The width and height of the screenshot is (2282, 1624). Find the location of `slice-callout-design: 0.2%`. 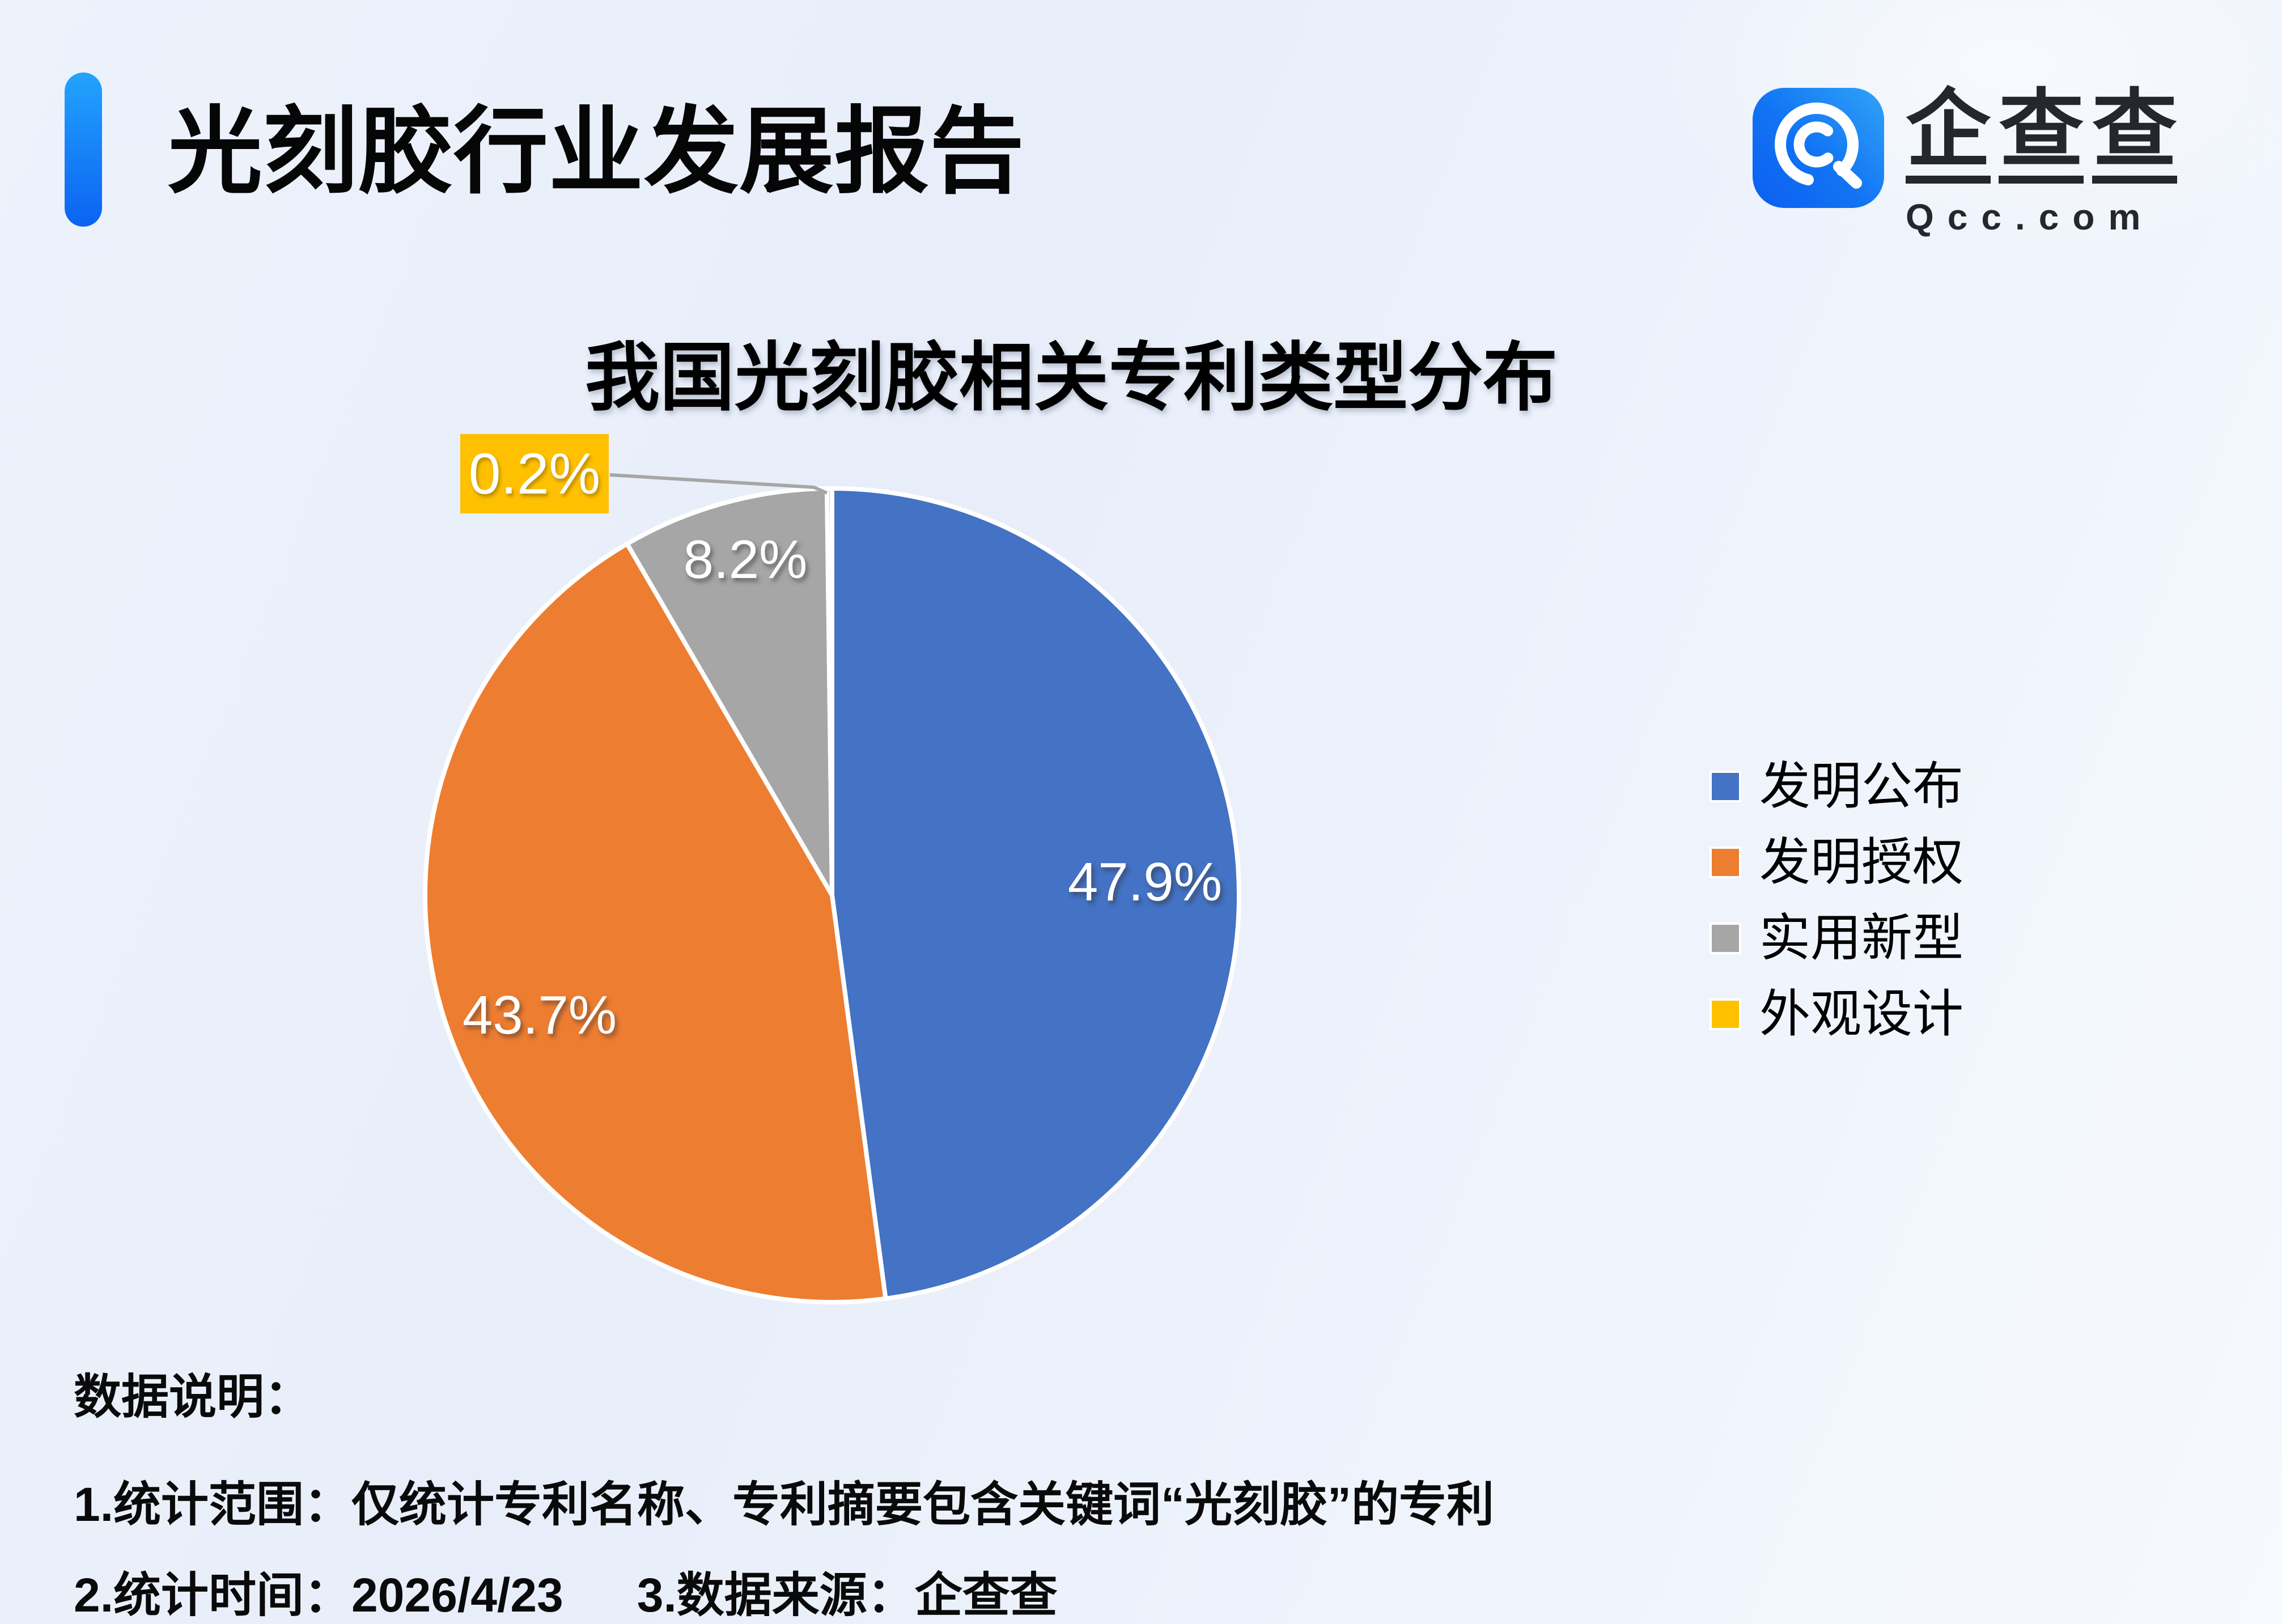

slice-callout-design: 0.2% is located at coordinates (534, 473).